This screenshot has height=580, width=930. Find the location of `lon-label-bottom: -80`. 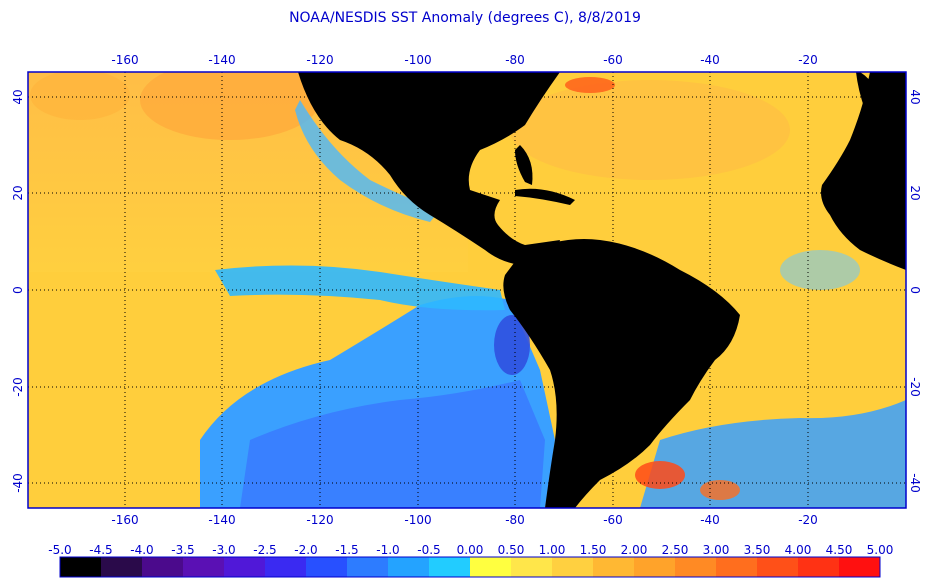

lon-label-bottom: -80 is located at coordinates (515, 520).